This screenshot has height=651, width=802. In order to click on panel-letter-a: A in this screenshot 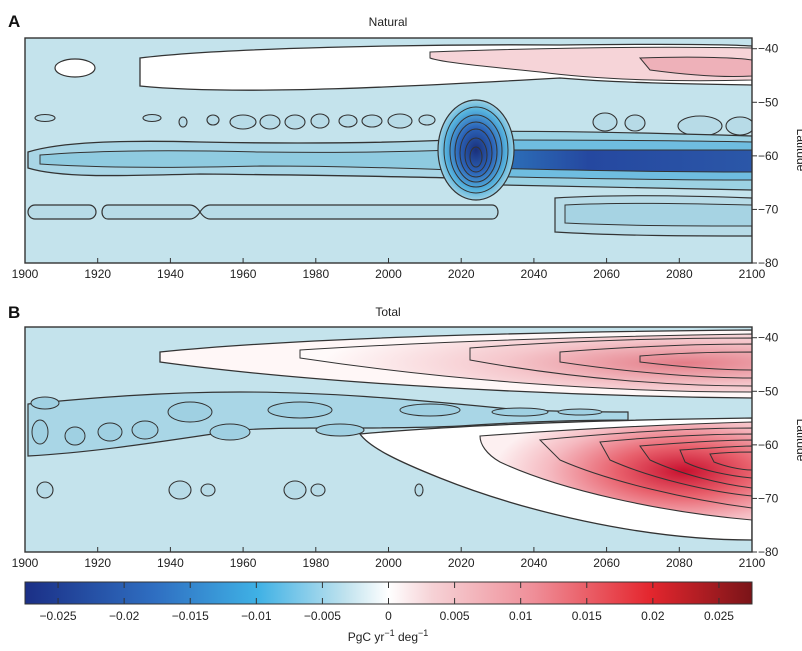, I will do `click(14, 21)`.